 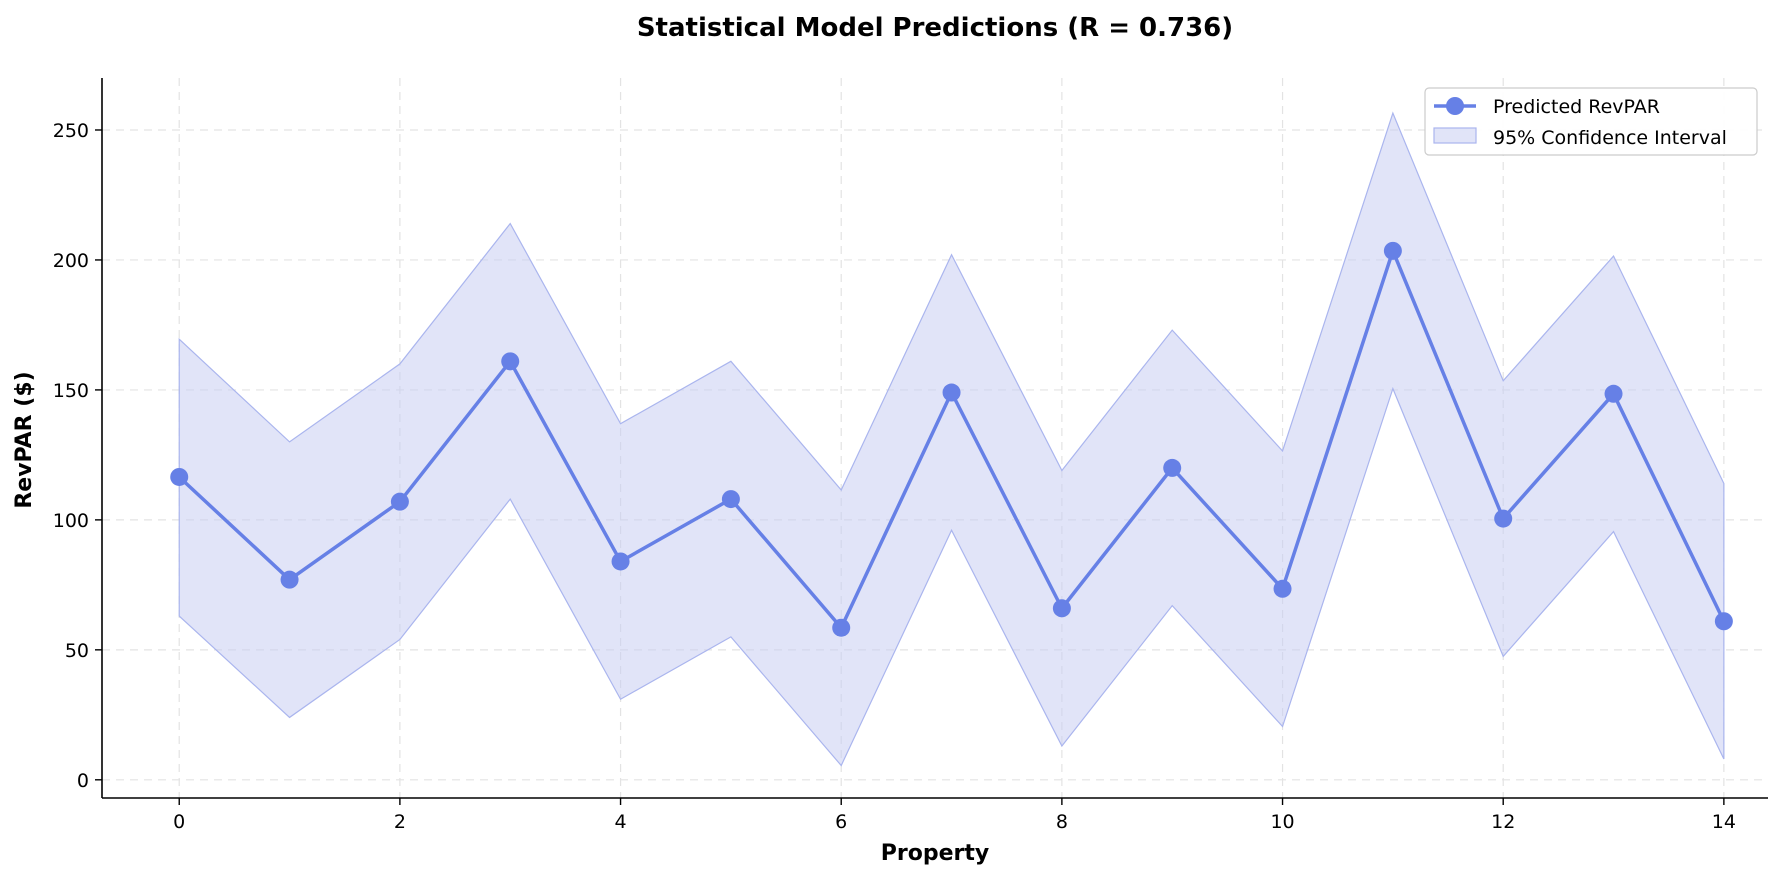 I want to click on y-axis-label: RevPAR ($), so click(x=24, y=439).